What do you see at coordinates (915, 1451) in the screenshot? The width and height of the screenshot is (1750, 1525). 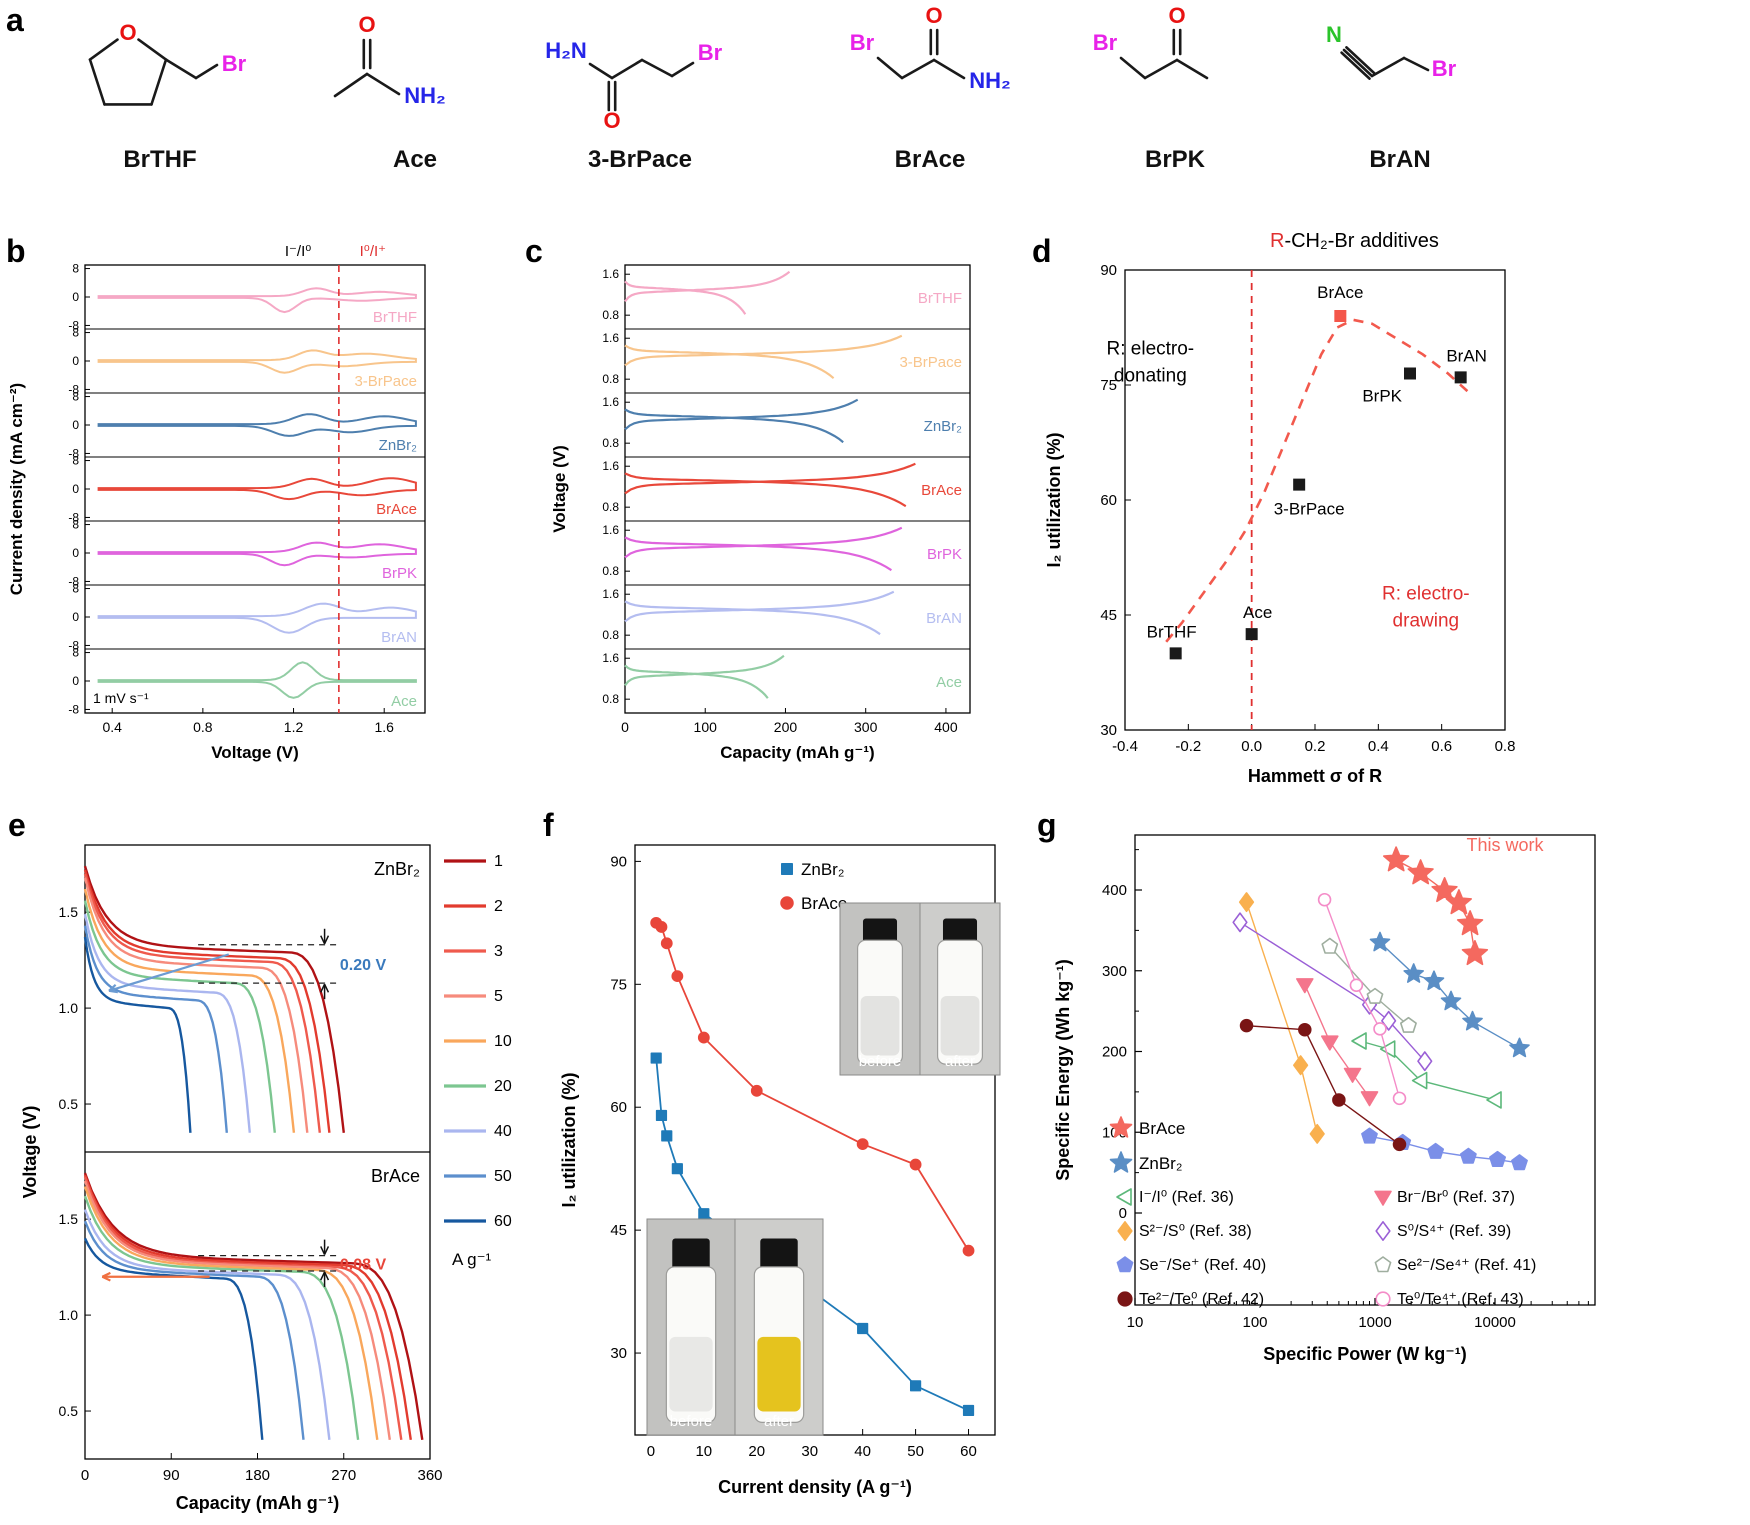 I see `svg-text: 50` at bounding box center [915, 1451].